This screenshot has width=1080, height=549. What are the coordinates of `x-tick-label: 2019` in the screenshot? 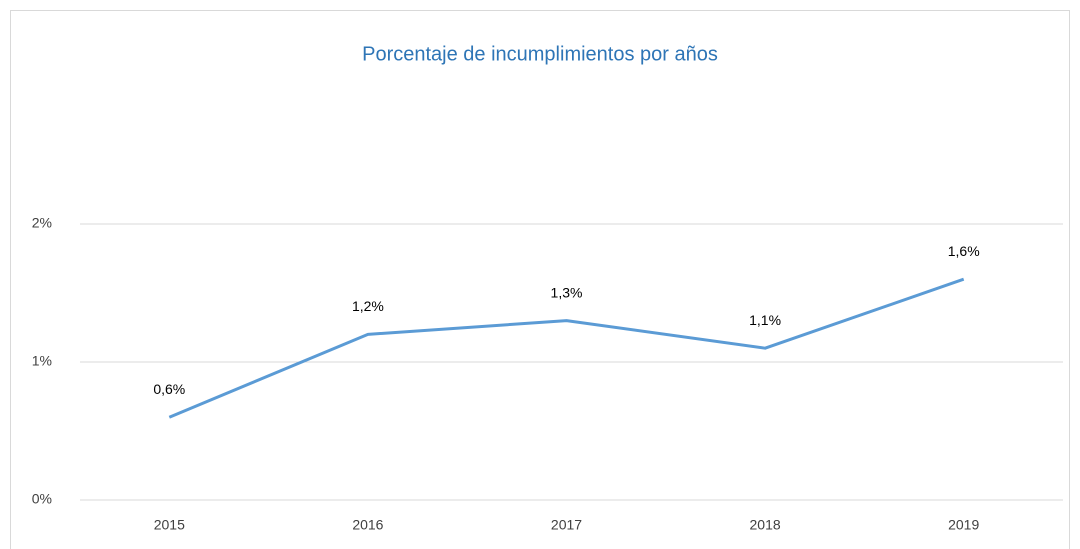 It's located at (963, 525).